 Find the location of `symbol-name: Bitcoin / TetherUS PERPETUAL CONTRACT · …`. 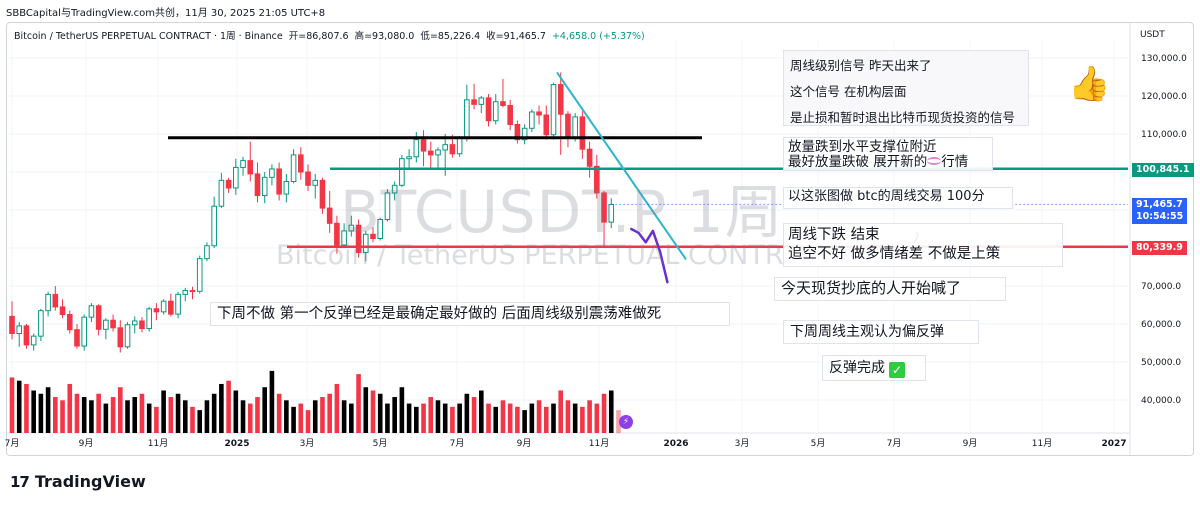

symbol-name: Bitcoin / TetherUS PERPETUAL CONTRACT · … is located at coordinates (148, 36).